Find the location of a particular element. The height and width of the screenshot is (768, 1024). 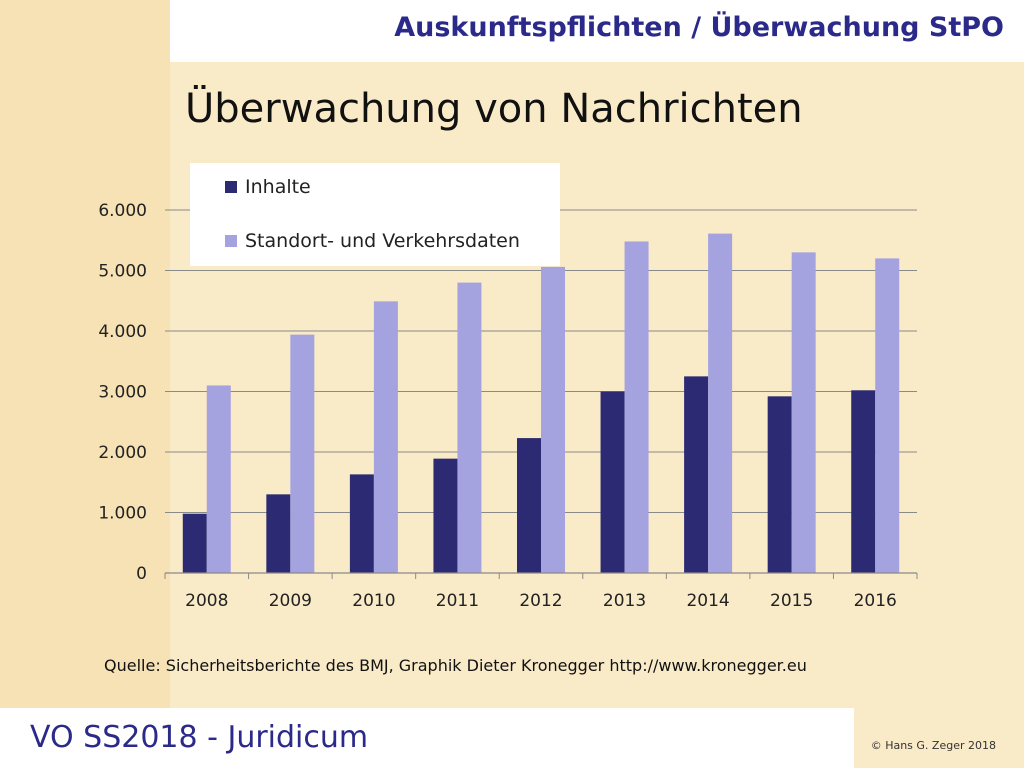

y-tick-label: 2.000 is located at coordinates (122, 453).